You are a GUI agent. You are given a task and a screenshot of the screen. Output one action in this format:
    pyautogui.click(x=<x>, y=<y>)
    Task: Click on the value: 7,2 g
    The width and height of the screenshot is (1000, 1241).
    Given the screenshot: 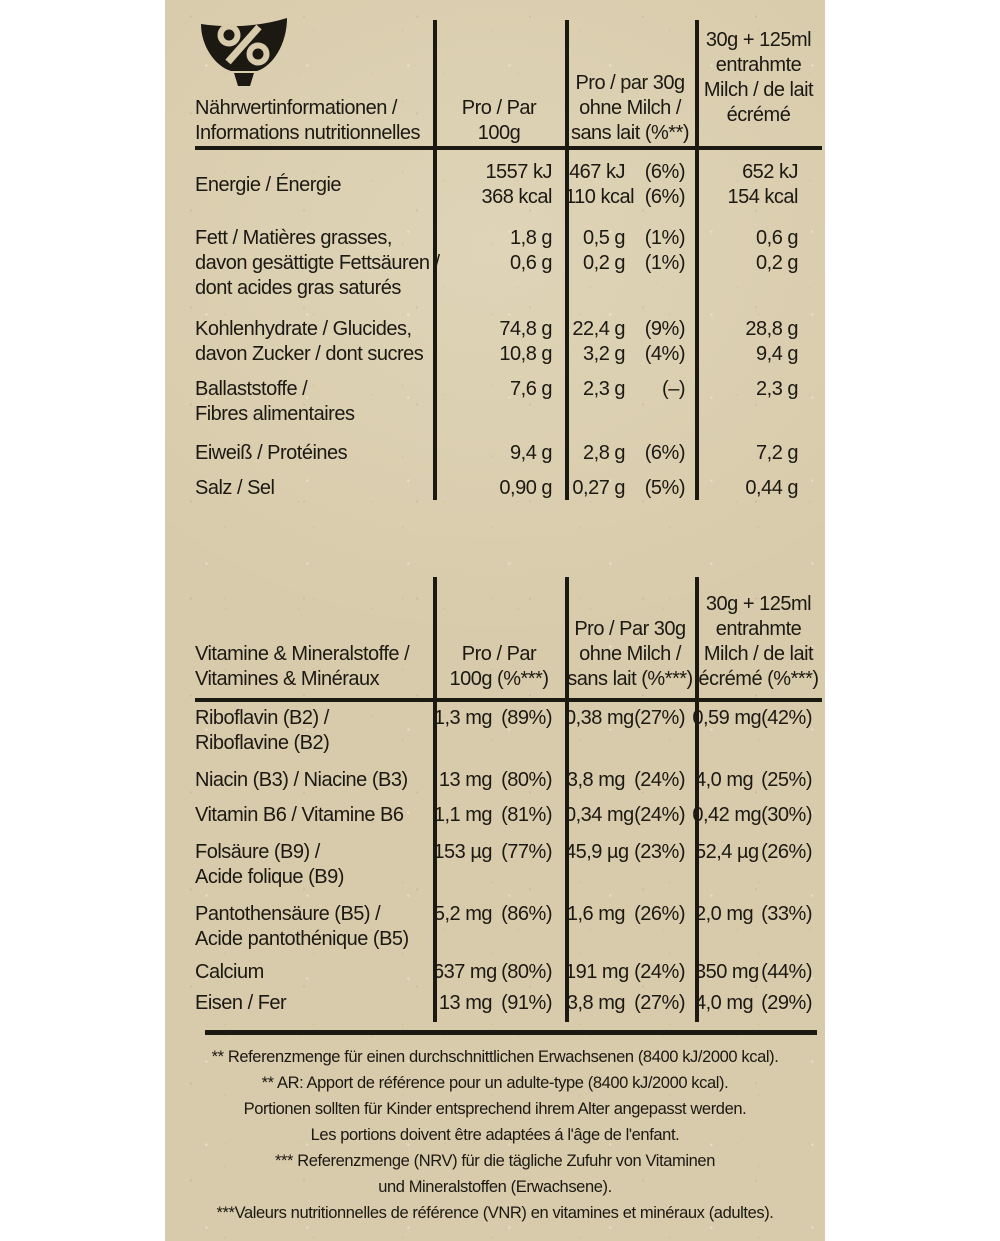 What is the action you would take?
    pyautogui.click(x=777, y=453)
    